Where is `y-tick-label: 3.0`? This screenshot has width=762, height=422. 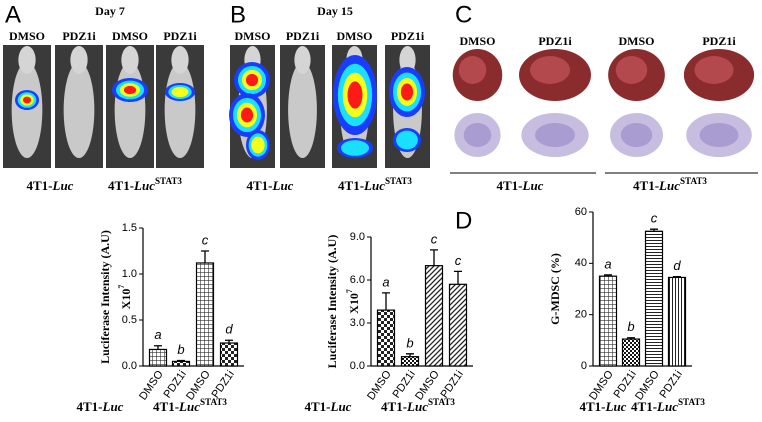 y-tick-label: 3.0 is located at coordinates (357, 323).